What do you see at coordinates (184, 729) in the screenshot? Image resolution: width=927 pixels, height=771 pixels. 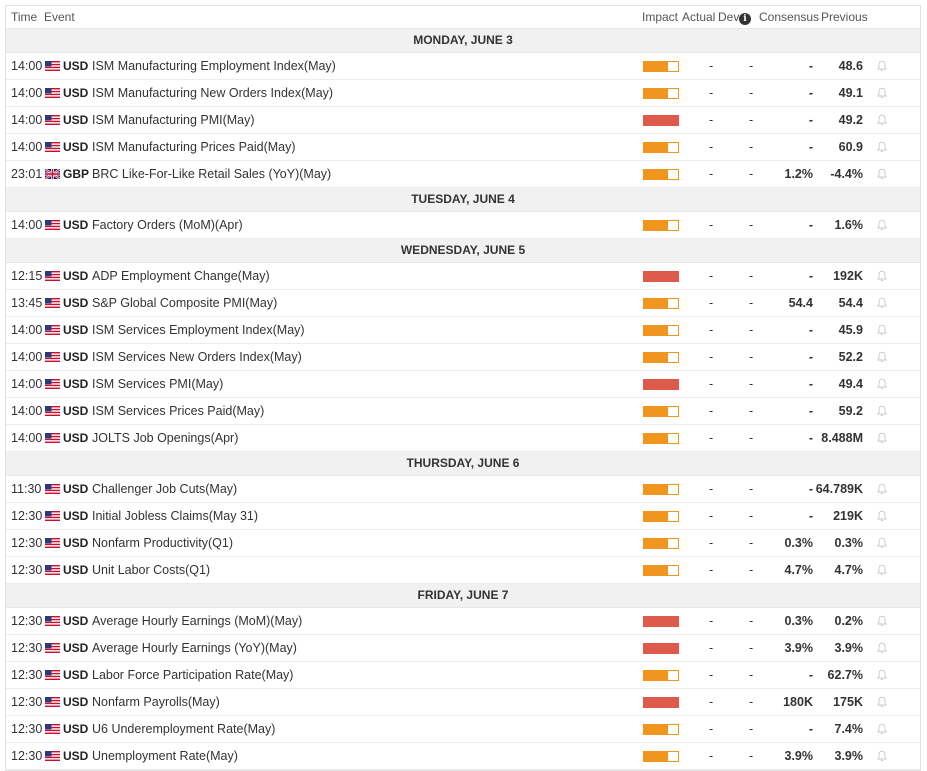 I see `event-name: U6 Underemployment Rate(May)` at bounding box center [184, 729].